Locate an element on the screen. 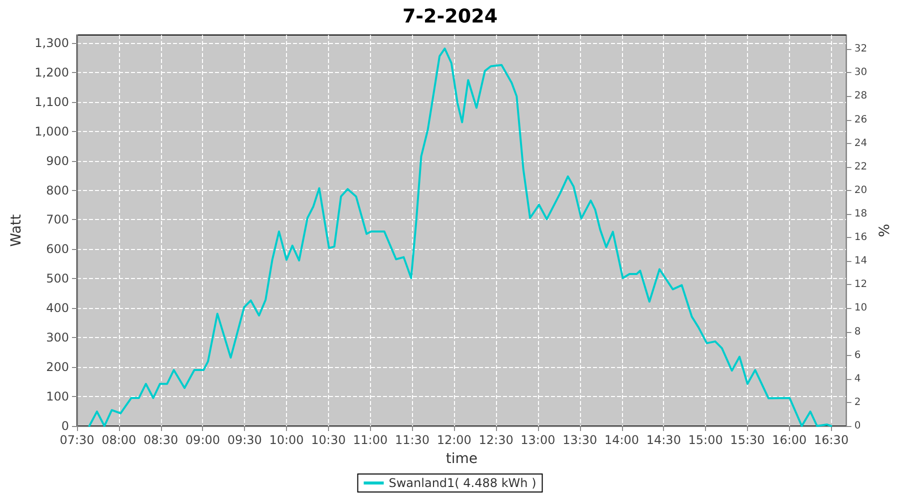  x-tick-label: 16:30 is located at coordinates (831, 440).